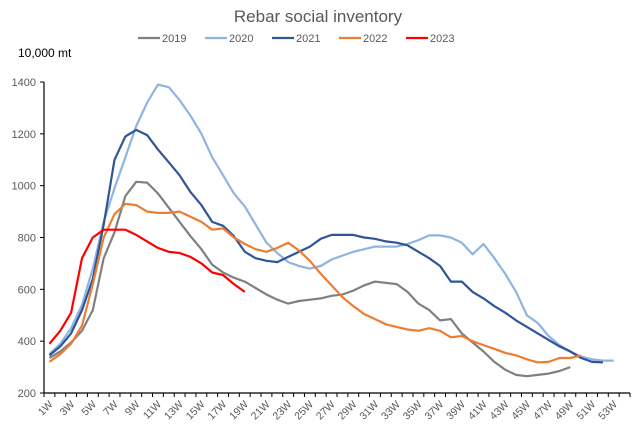 The width and height of the screenshot is (635, 436). Describe the element at coordinates (375, 39) in the screenshot. I see `legend-label-2022: 2022` at that location.